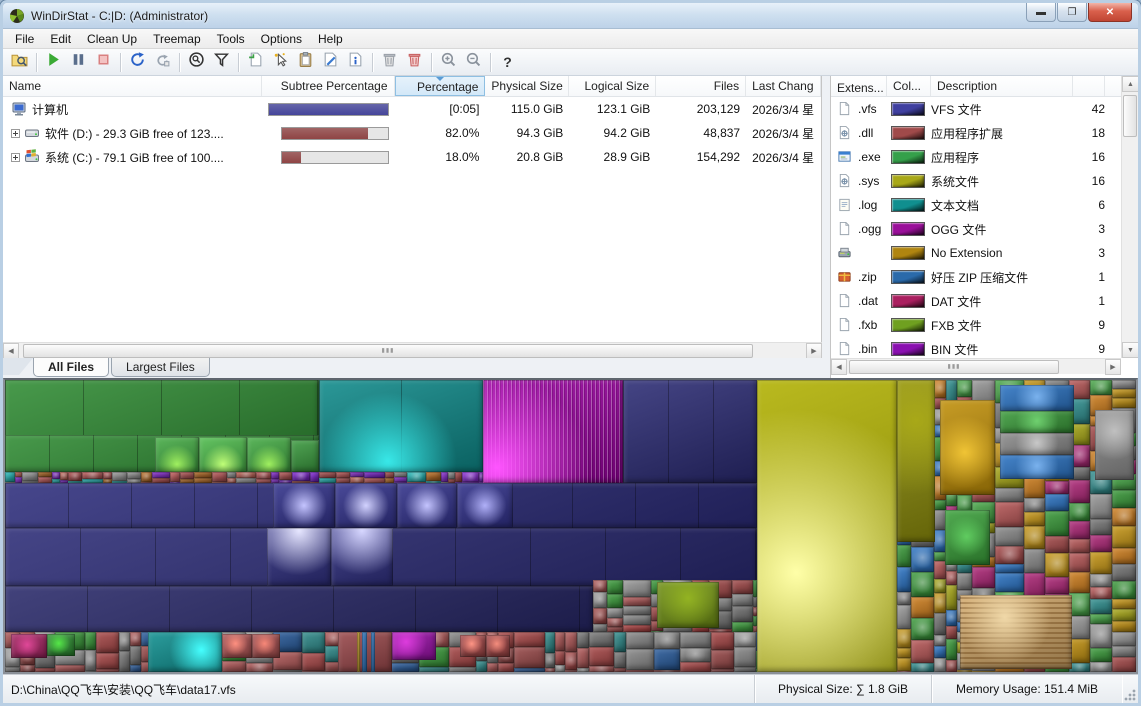 This screenshot has width=1141, height=706. I want to click on explorer-here-button, so click(280, 62).